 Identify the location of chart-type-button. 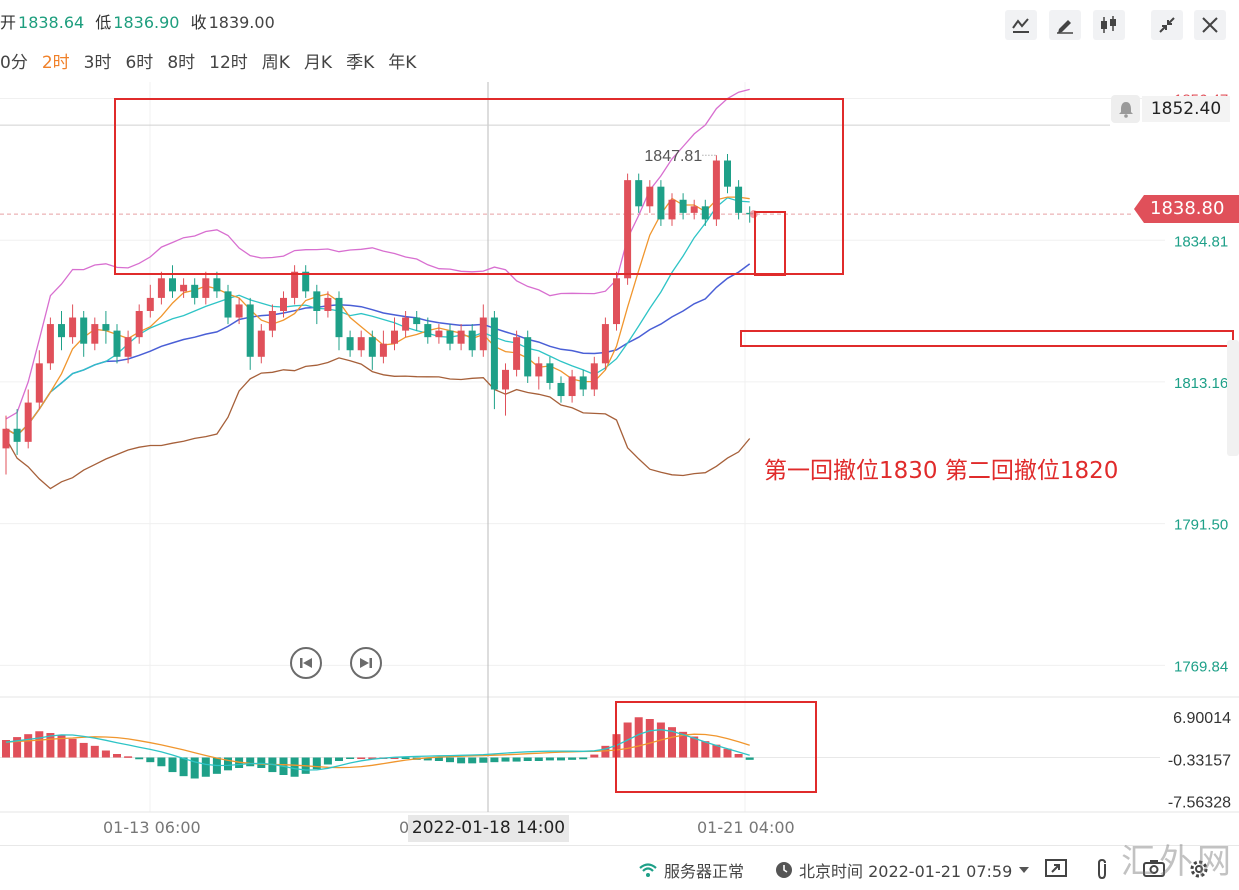
(1109, 25).